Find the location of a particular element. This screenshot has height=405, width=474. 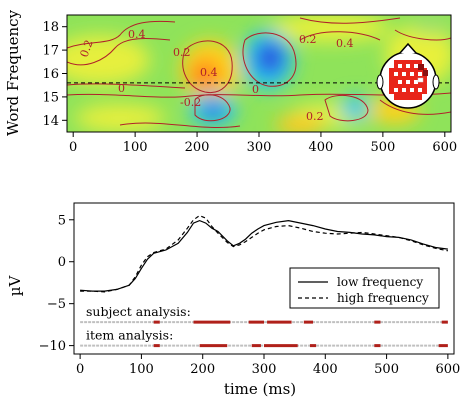

heatmap-y-tick-label: 16 is located at coordinates (50, 74).